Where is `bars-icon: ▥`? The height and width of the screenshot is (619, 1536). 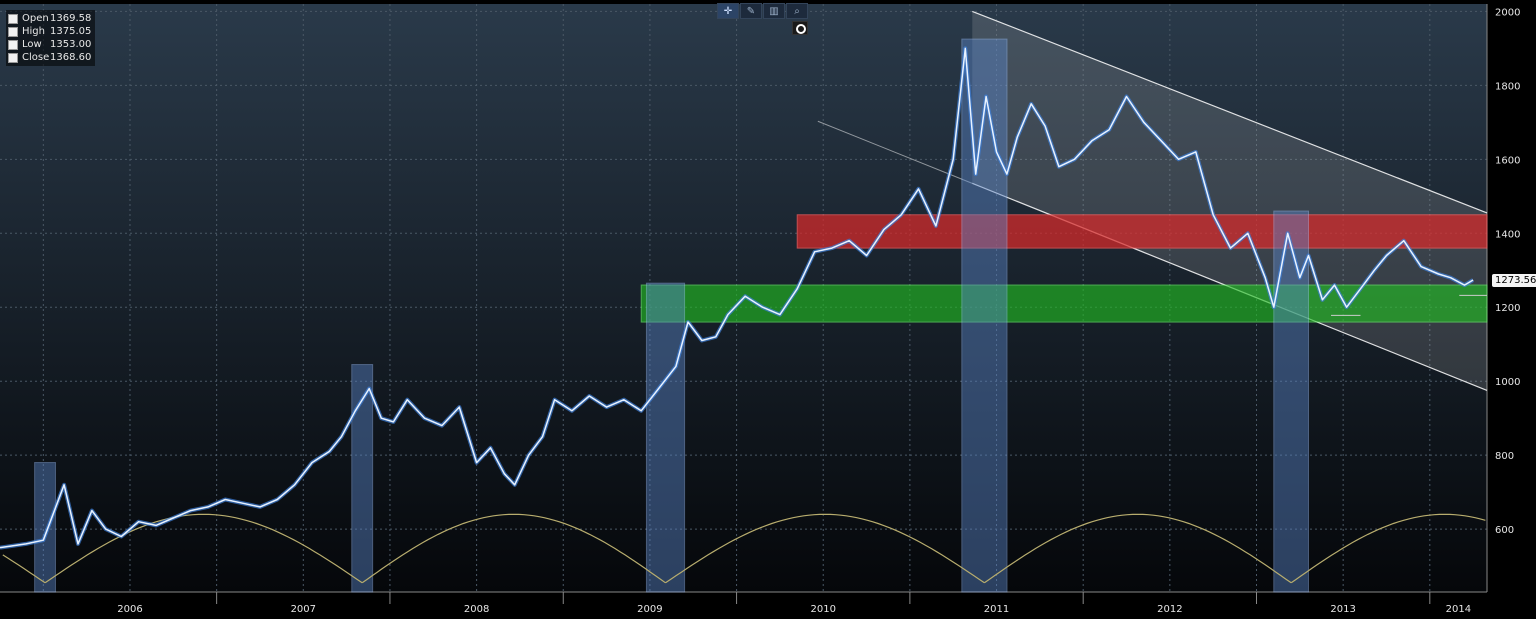 bars-icon: ▥ is located at coordinates (774, 11).